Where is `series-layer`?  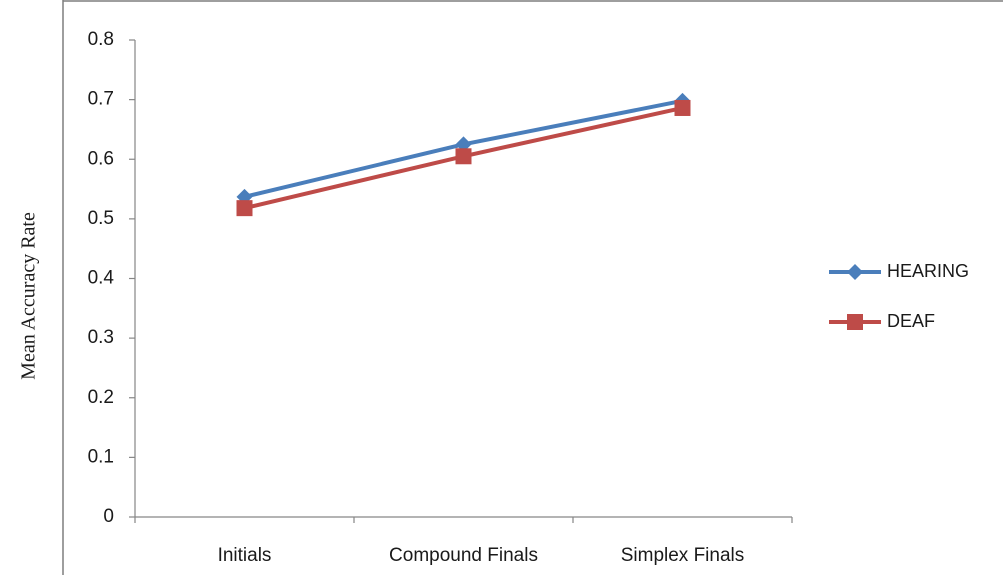
series-layer is located at coordinates (463, 154).